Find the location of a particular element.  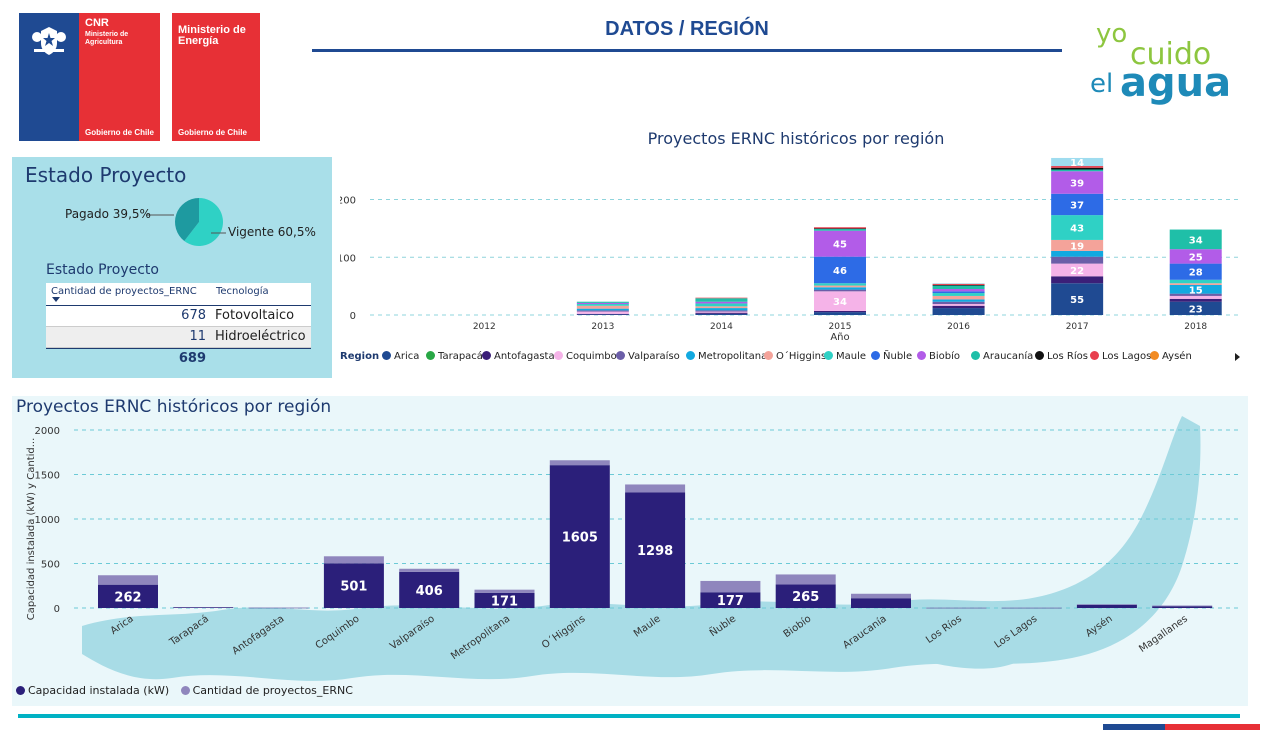

bar-segment-arica-2017 is located at coordinates (1077, 299).